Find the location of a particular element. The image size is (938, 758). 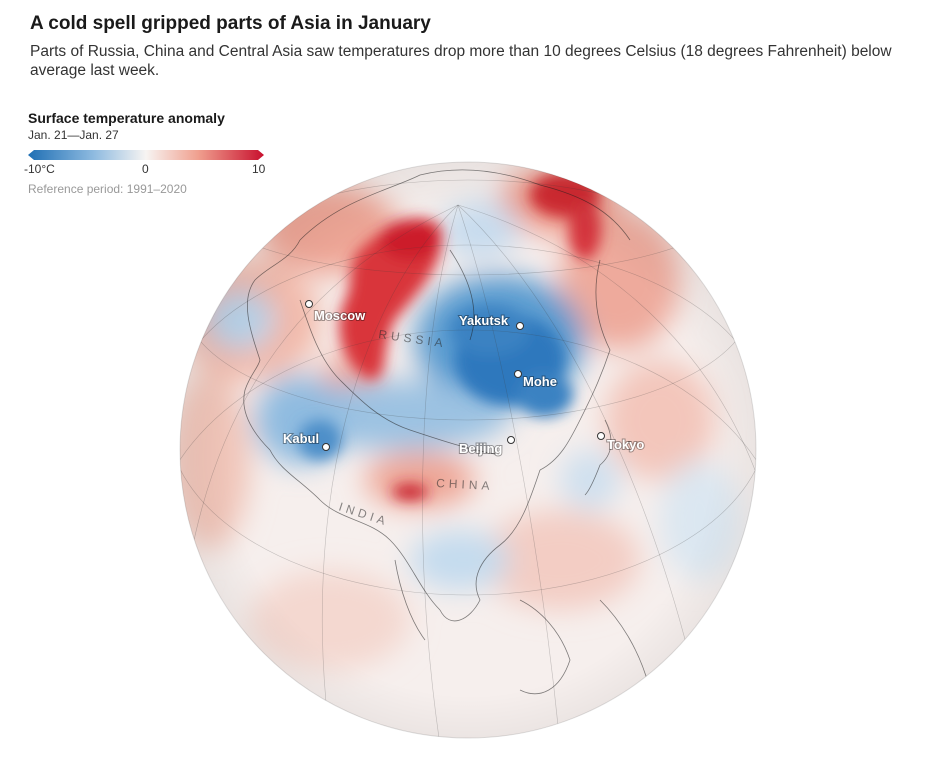

city-label-kabul: Kabul is located at coordinates (301, 438).